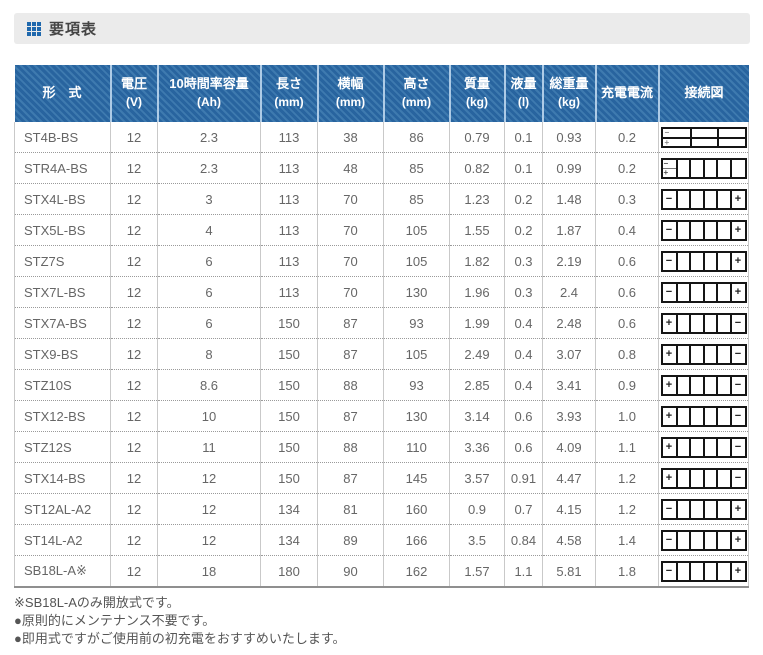  I want to click on cell-model: STR4A-BS, so click(62, 168).